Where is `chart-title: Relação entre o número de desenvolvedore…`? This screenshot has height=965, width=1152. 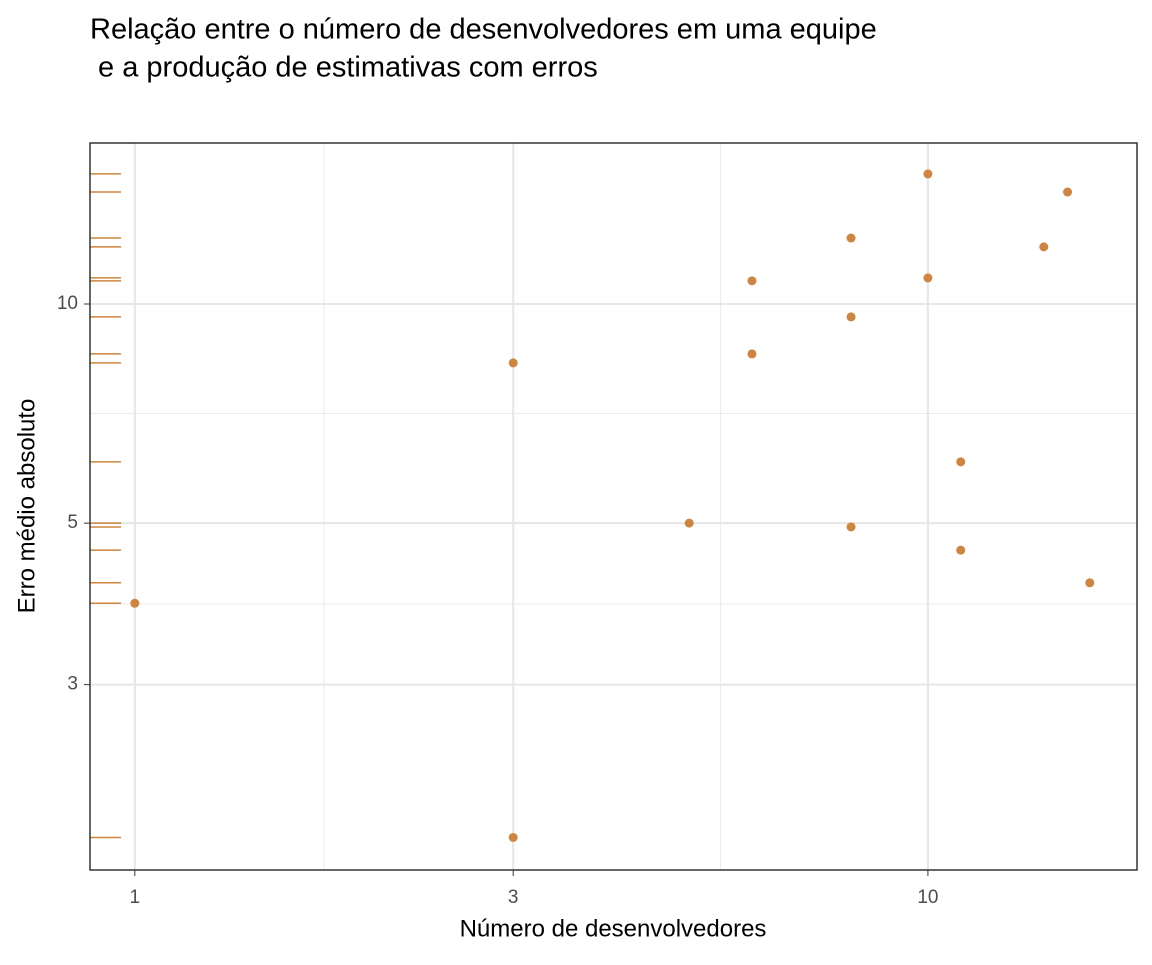
chart-title: Relação entre o número de desenvolvedore… is located at coordinates (483, 30).